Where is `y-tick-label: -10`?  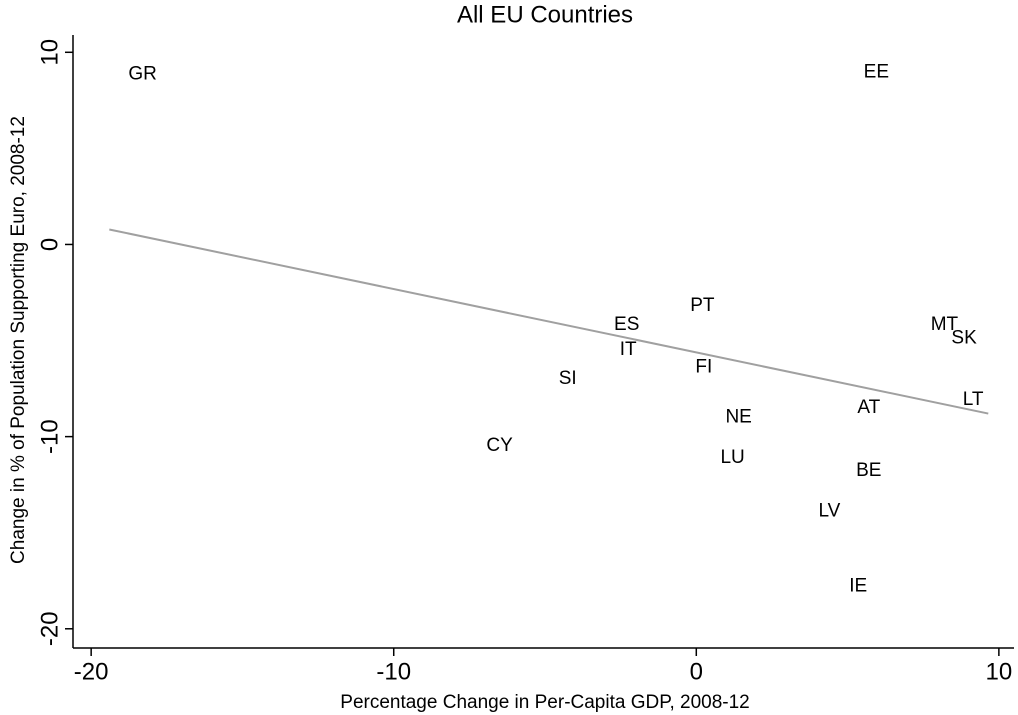 y-tick-label: -10 is located at coordinates (49, 436).